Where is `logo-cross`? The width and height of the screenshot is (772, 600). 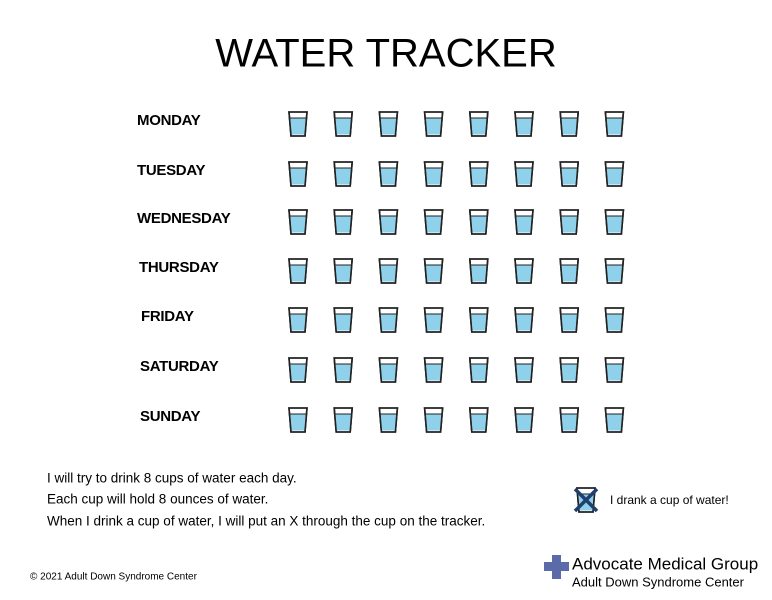 logo-cross is located at coordinates (556, 567).